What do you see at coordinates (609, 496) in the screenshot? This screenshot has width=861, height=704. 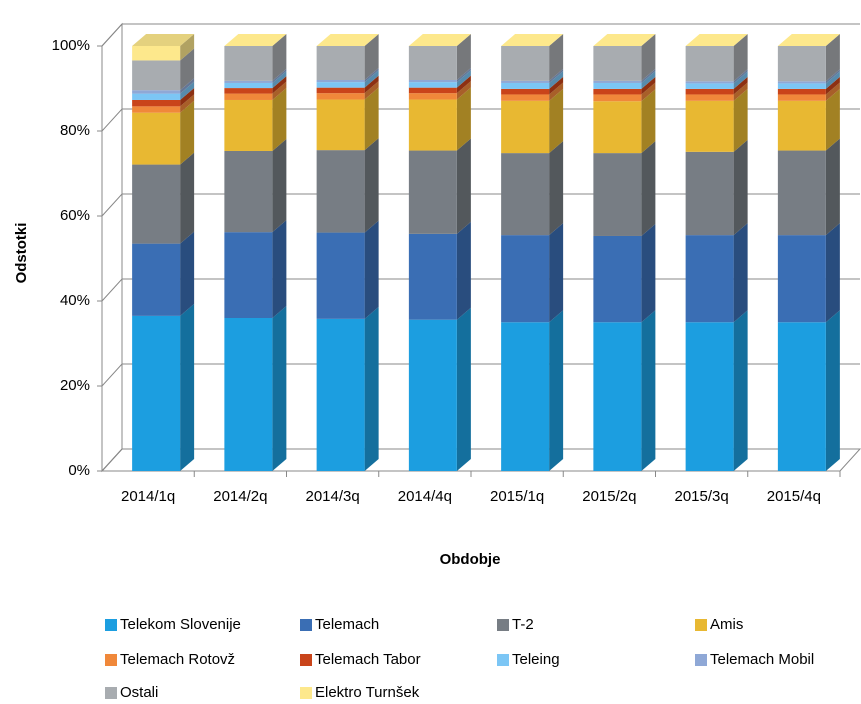 I see `x-tick-label: 2015/2q` at bounding box center [609, 496].